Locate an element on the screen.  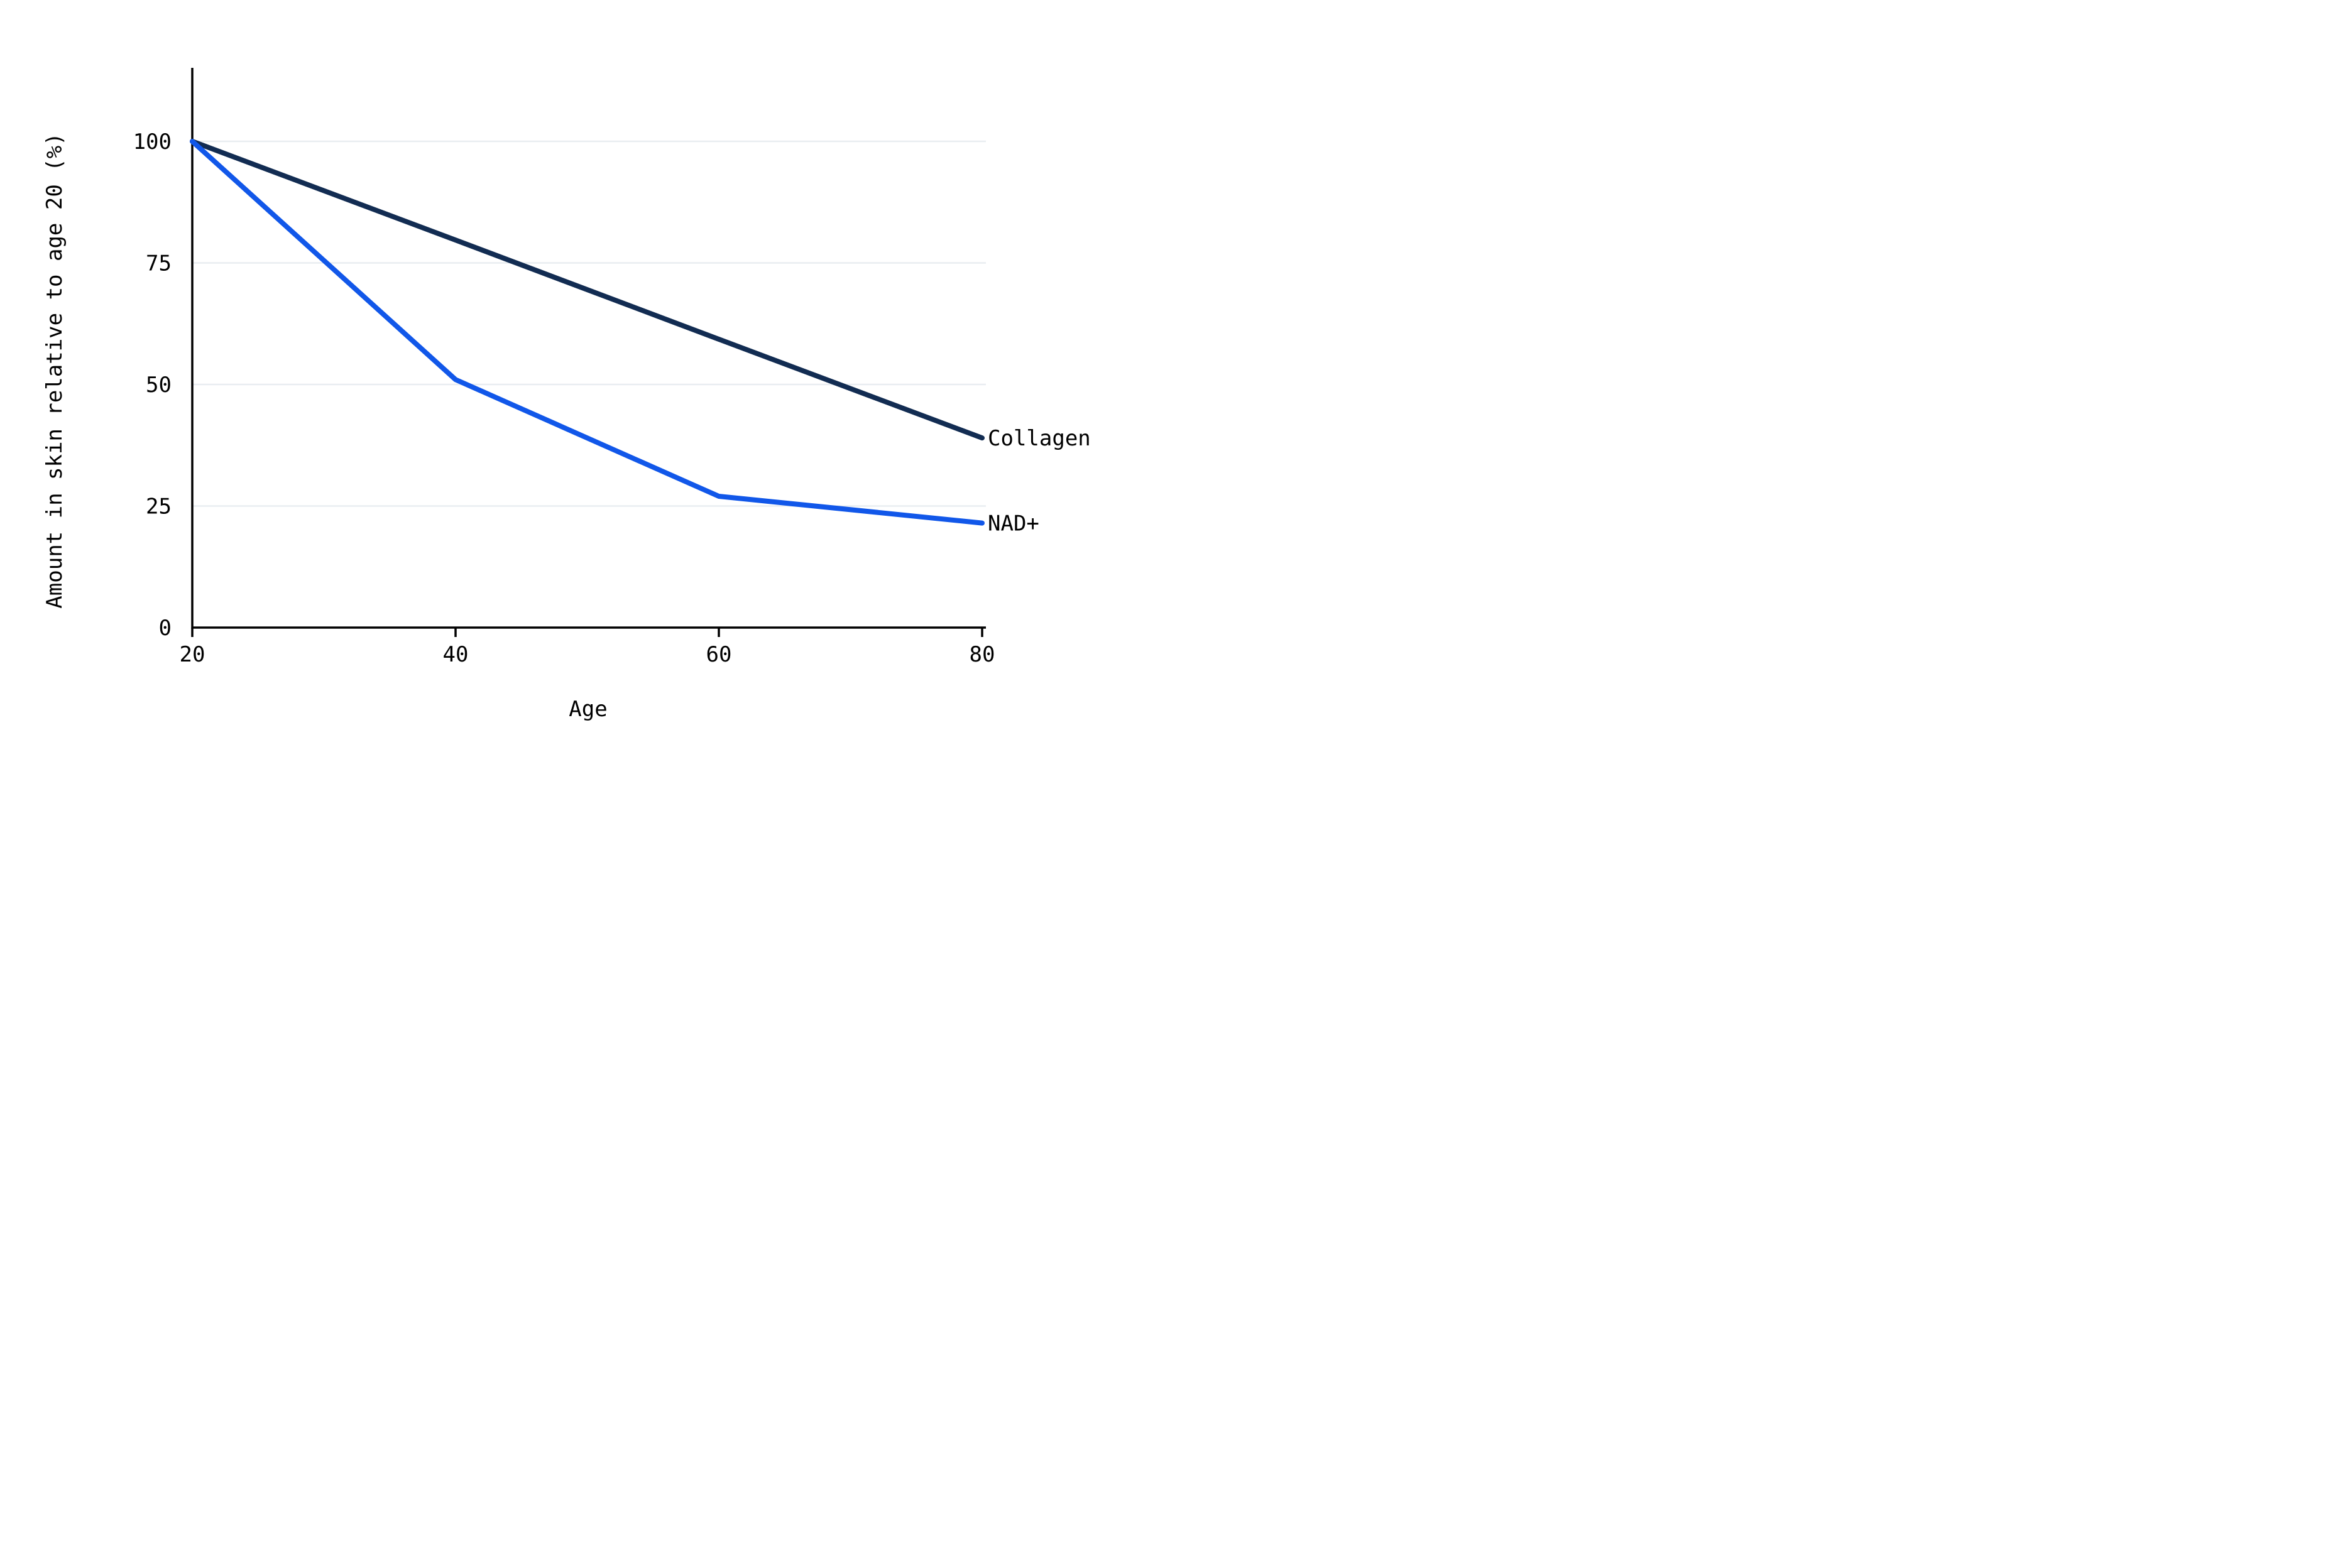
x-tick-label-80: 80 is located at coordinates (982, 654).